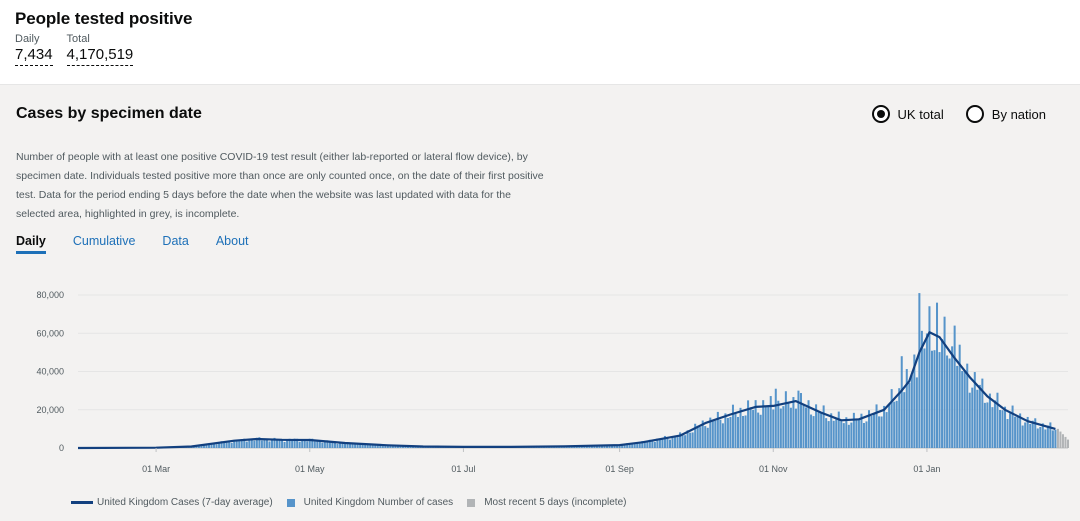 The width and height of the screenshot is (1080, 521). Describe the element at coordinates (880, 114) in the screenshot. I see `radio-uk-total-ring` at that location.